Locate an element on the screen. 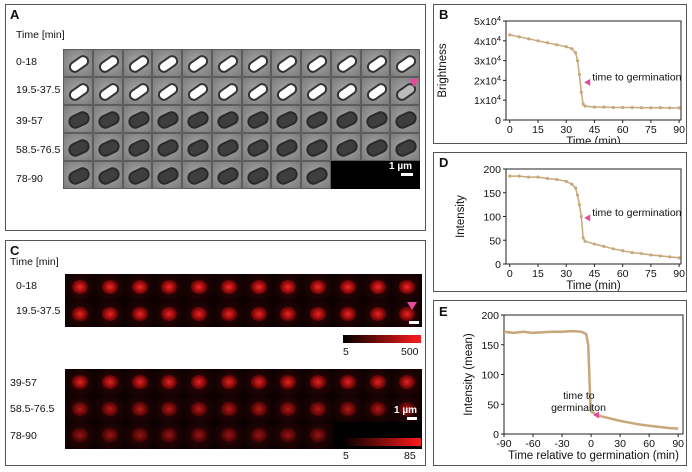 This screenshot has height=472, width=692. x-axis-label: Time relative to germination (min) is located at coordinates (593, 456).